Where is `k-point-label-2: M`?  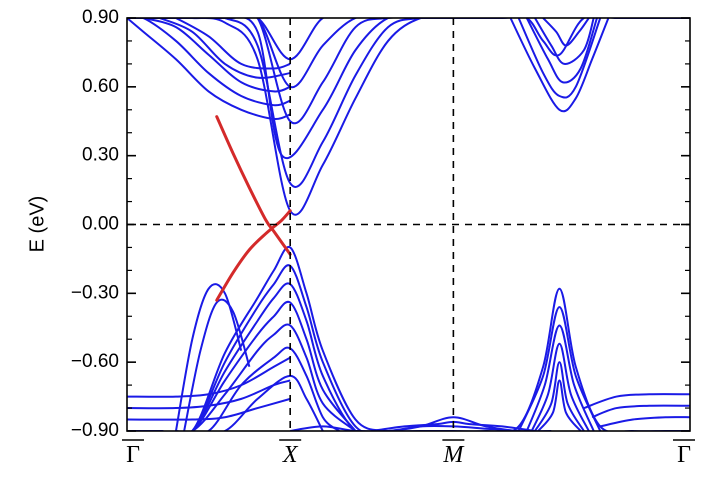
k-point-label-2: M is located at coordinates (453, 455).